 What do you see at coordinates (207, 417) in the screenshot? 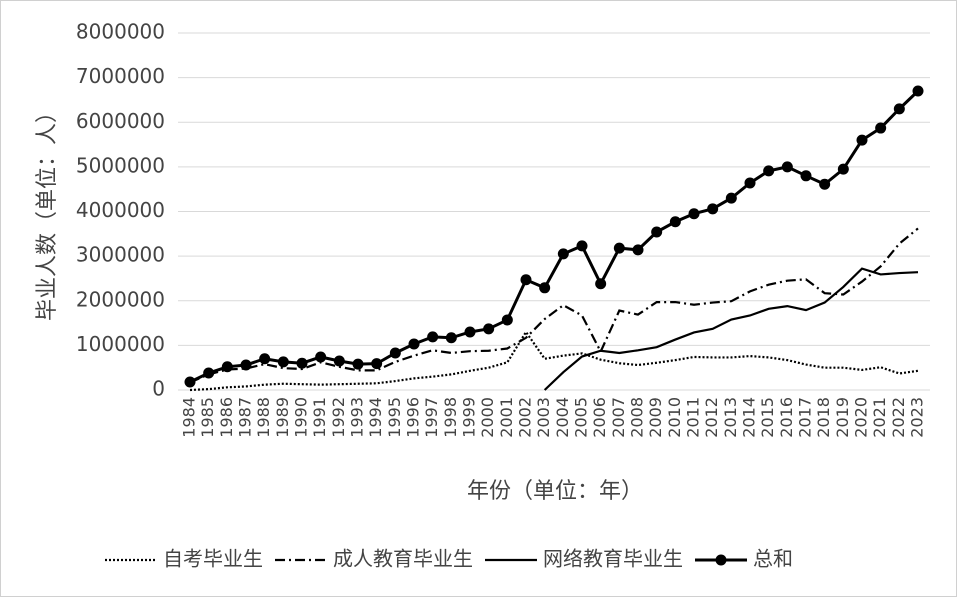
I see `x-tick-label: 1985` at bounding box center [207, 417].